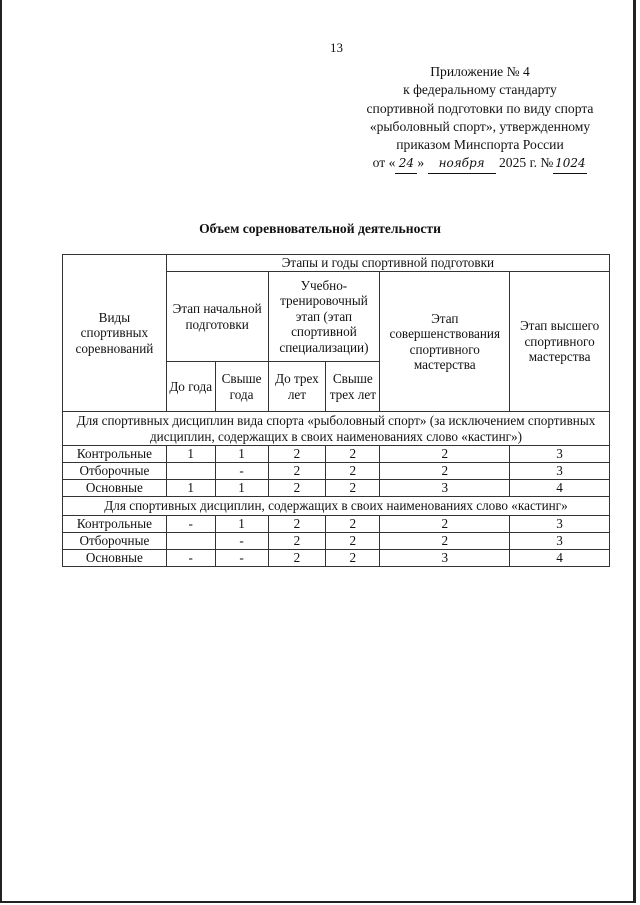  What do you see at coordinates (480, 71) in the screenshot?
I see `appendix-line: Приложение № 4` at bounding box center [480, 71].